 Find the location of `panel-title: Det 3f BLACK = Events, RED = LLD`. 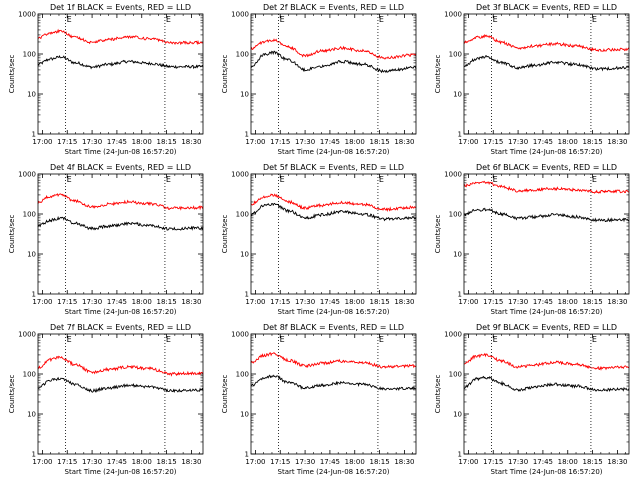

panel-title: Det 3f BLACK = Events, RED = LLD is located at coordinates (546, 7).